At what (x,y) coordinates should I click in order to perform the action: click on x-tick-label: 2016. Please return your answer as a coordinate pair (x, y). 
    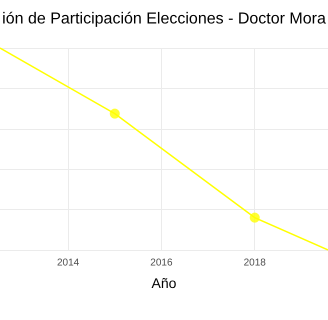
    Looking at the image, I should click on (161, 263).